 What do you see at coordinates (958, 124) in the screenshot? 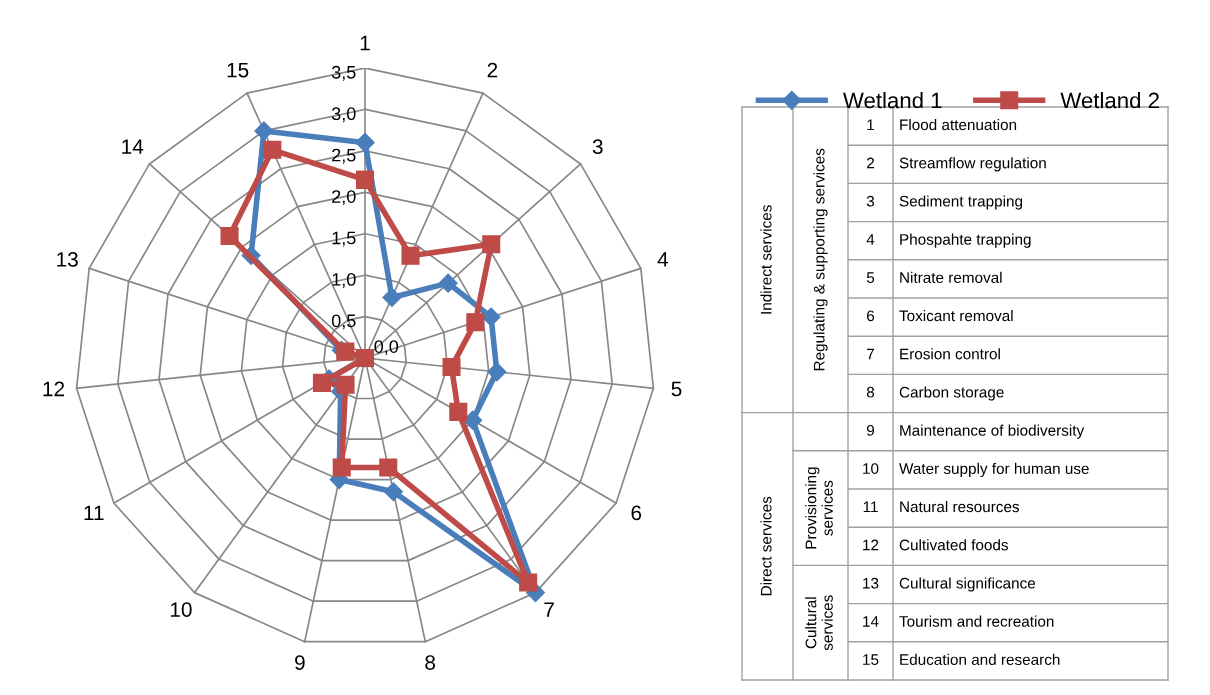
I see `text: Flood attenuation` at bounding box center [958, 124].